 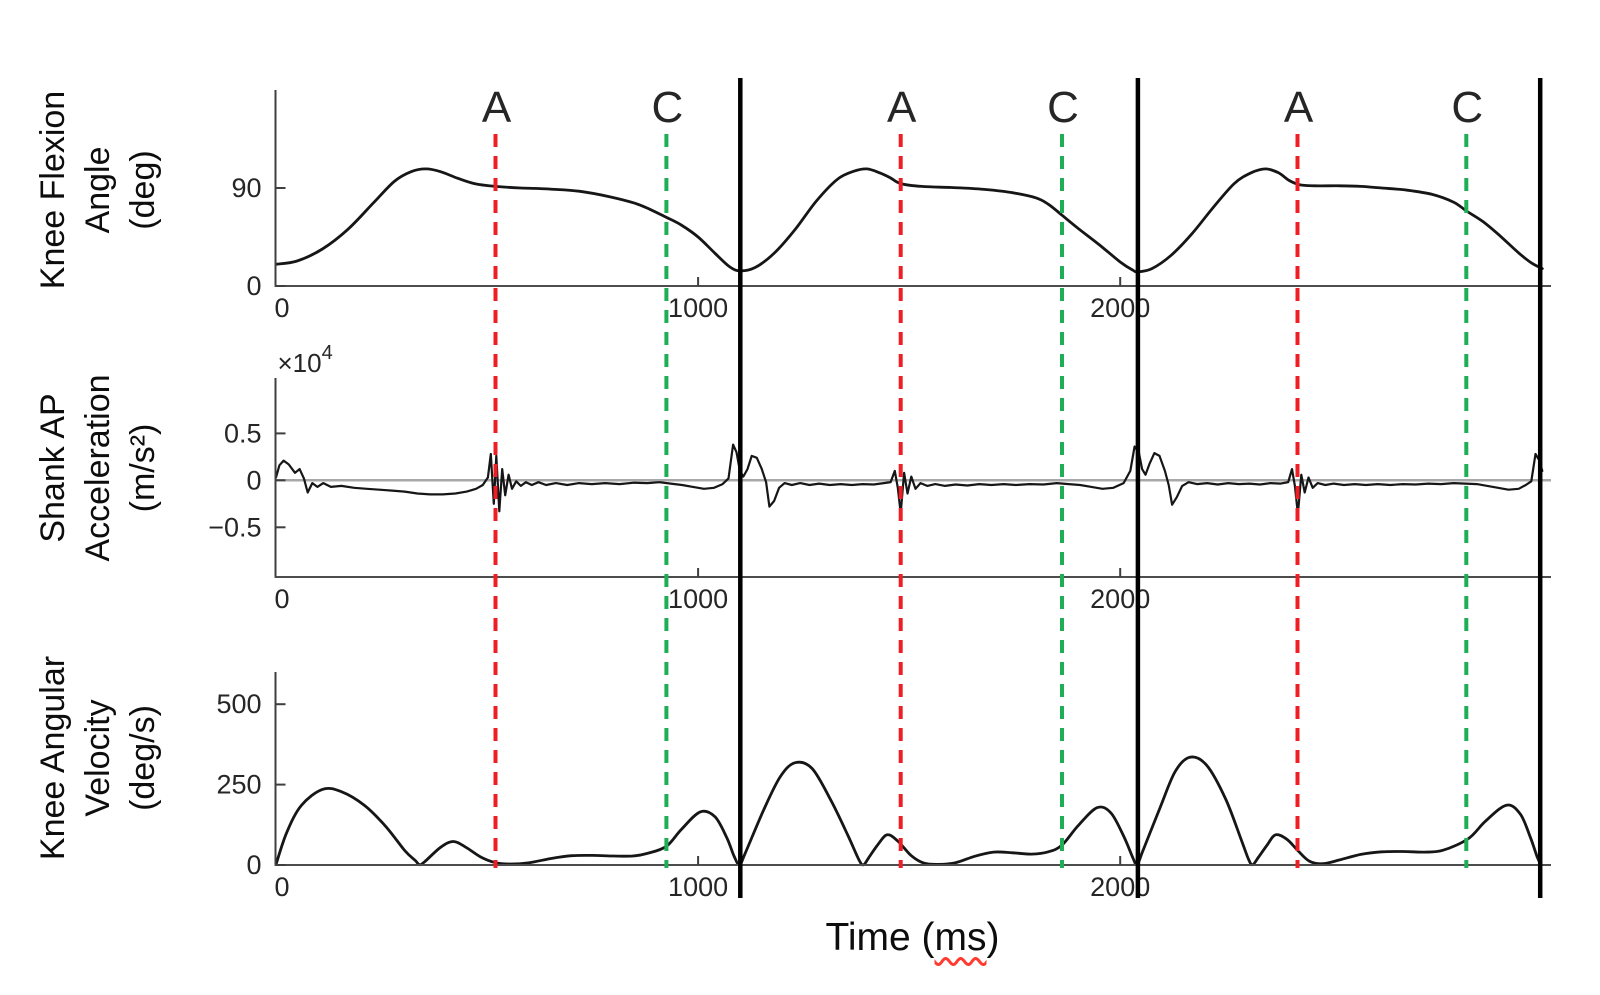 I want to click on knee-flexion-angle-curve, so click(x=909, y=220).